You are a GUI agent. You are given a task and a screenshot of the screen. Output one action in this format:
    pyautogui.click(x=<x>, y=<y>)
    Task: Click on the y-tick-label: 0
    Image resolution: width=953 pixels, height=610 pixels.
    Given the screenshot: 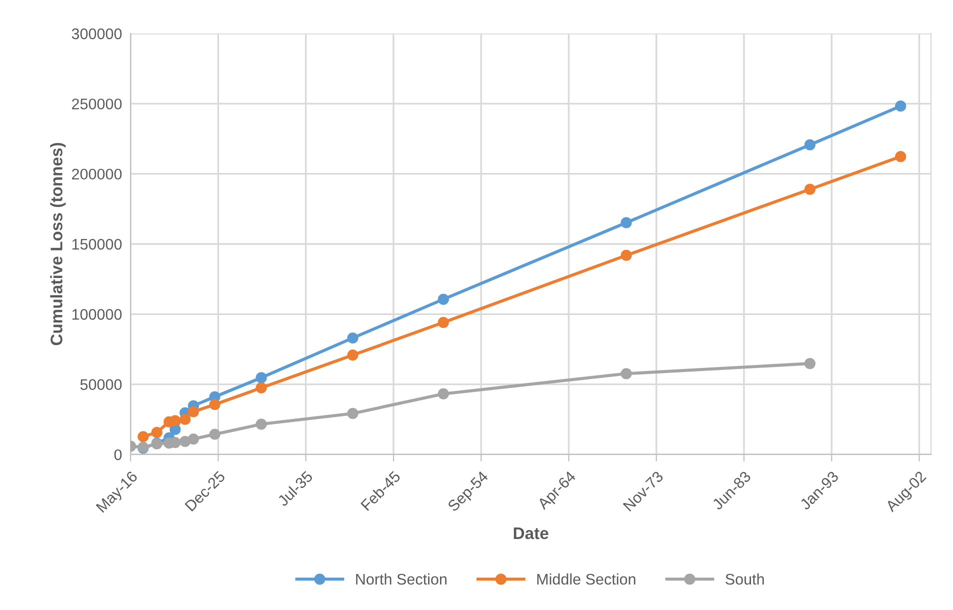 What is the action you would take?
    pyautogui.click(x=118, y=454)
    